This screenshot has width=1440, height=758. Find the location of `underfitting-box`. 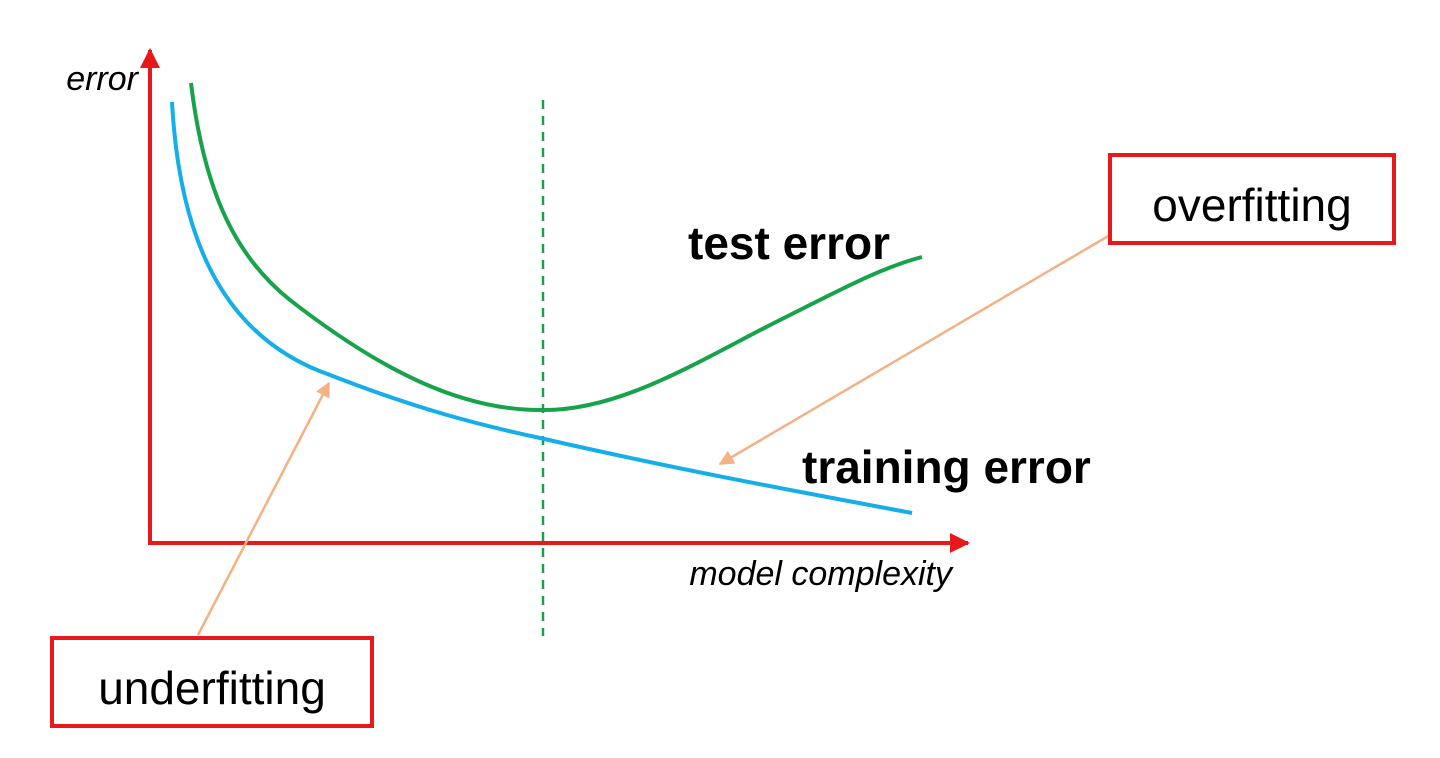

underfitting-box is located at coordinates (212, 682).